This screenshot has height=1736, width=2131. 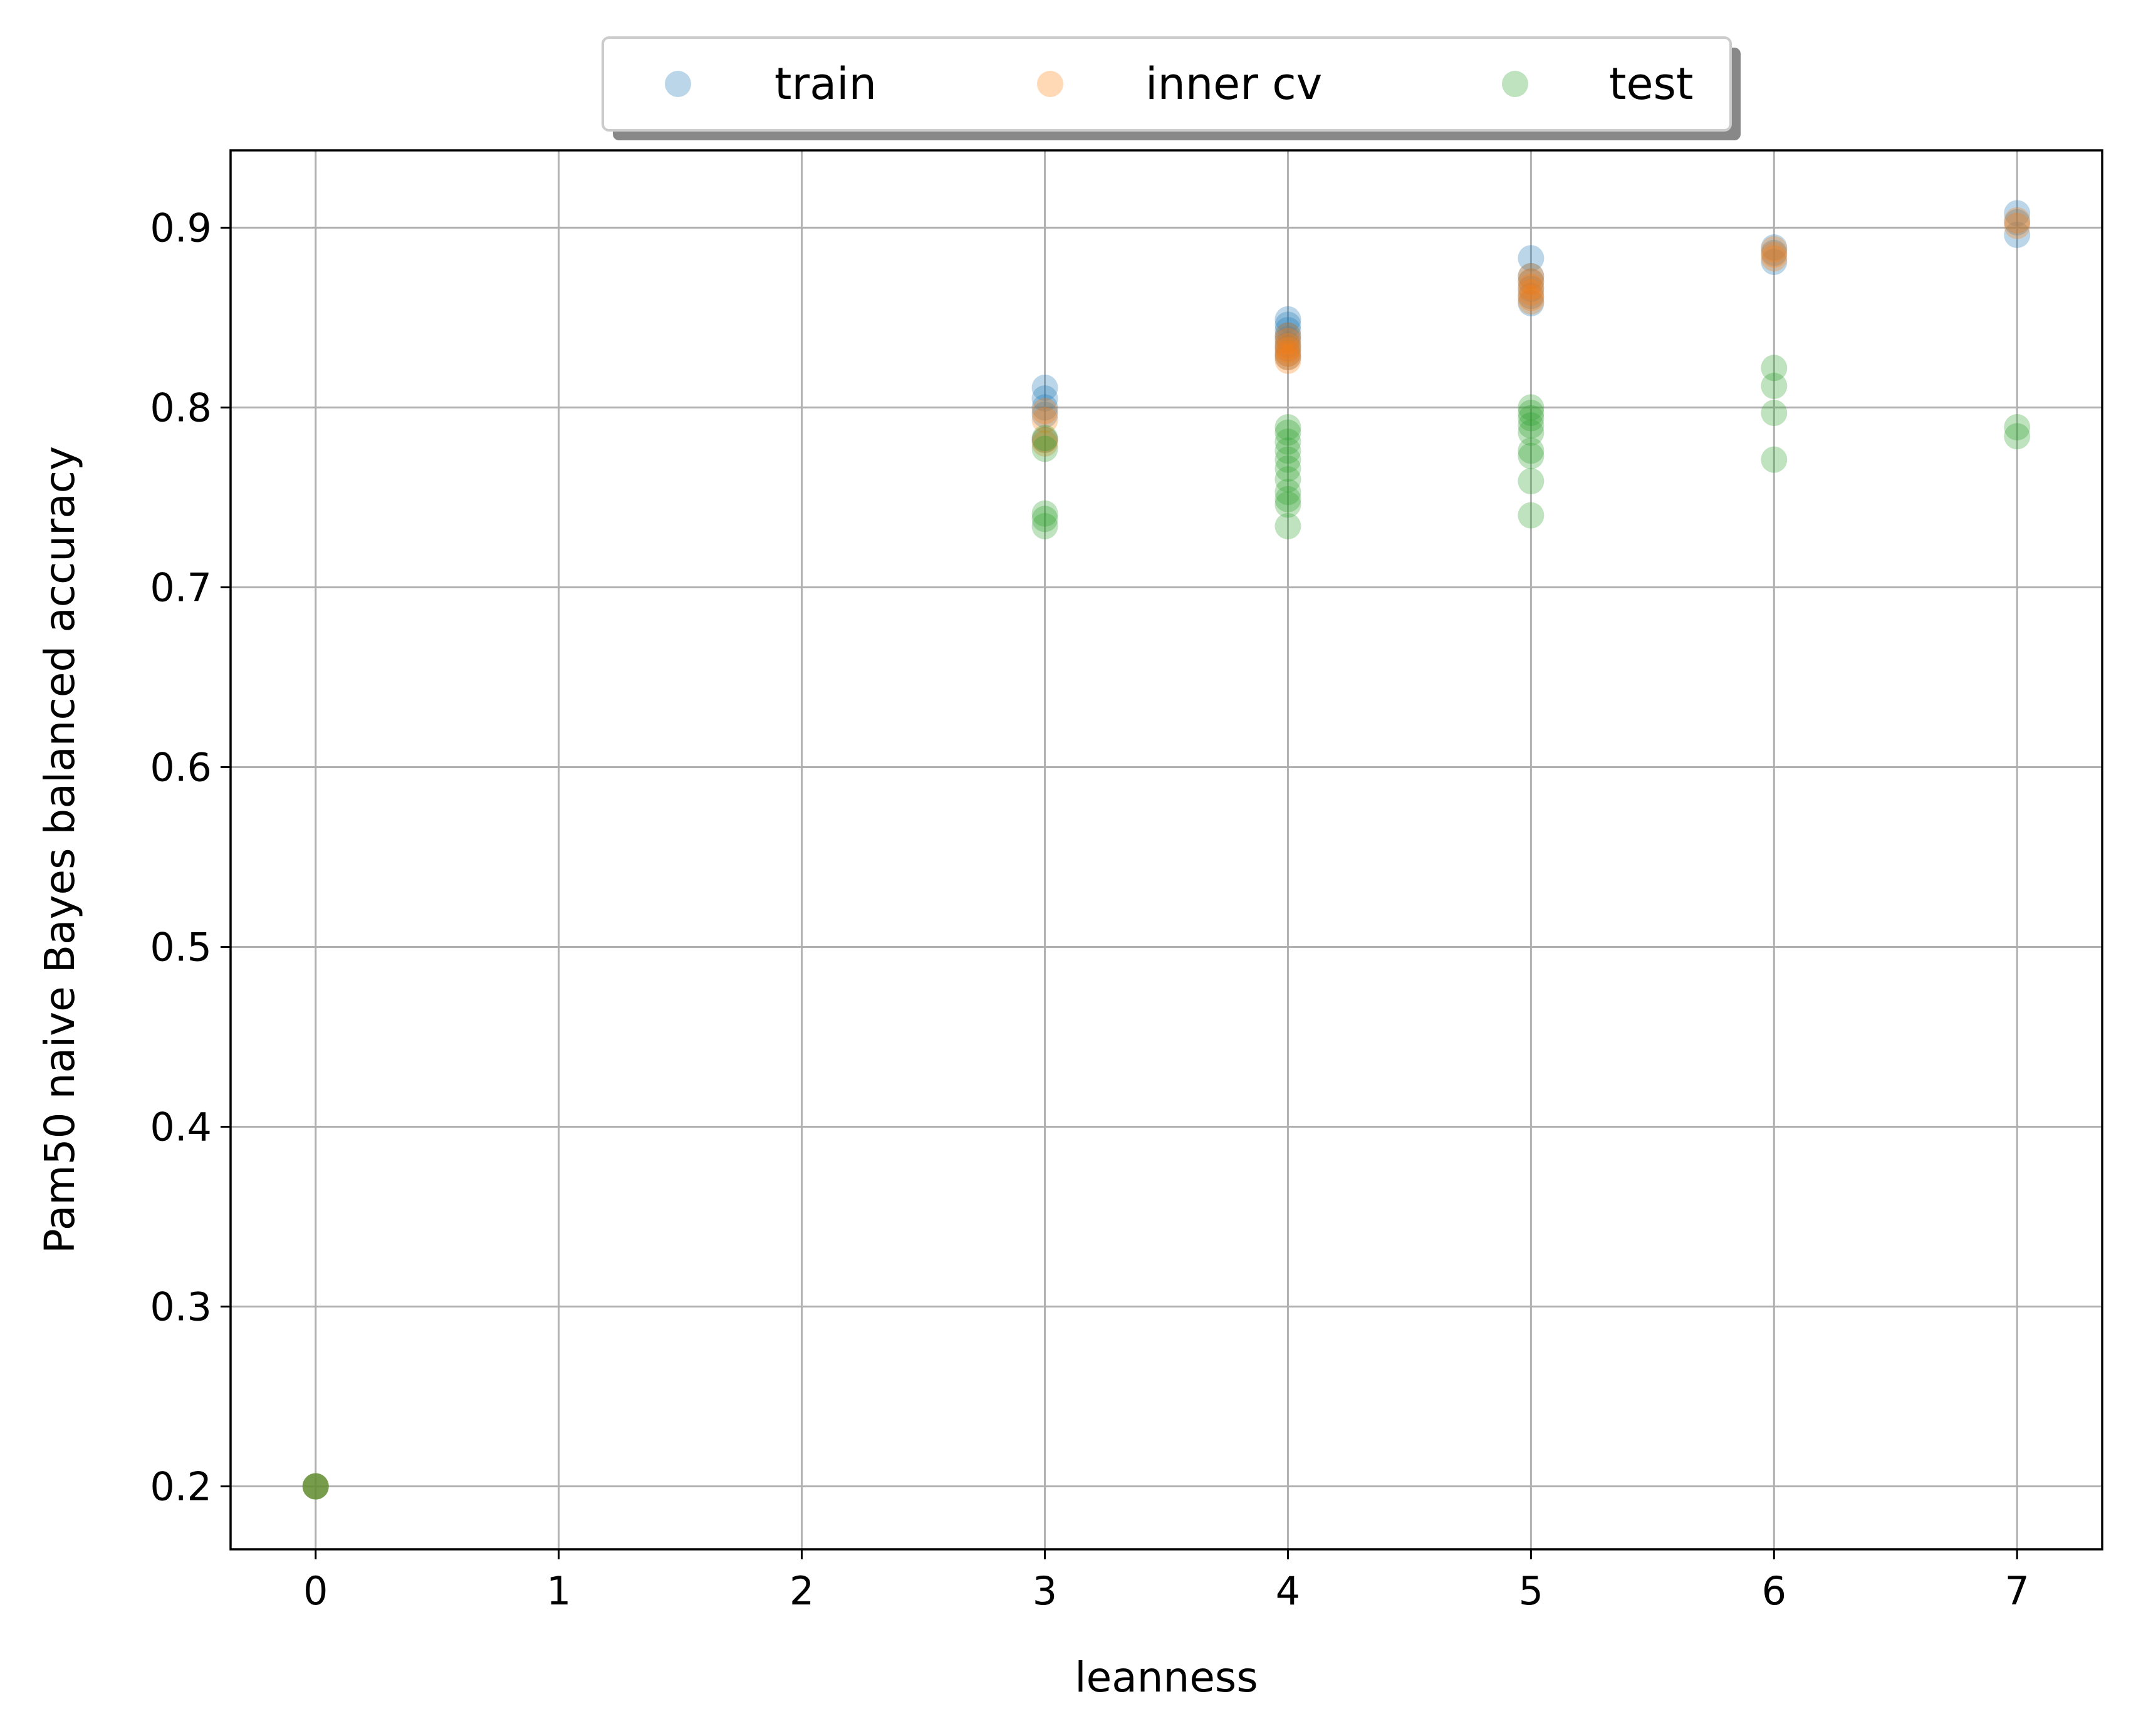 I want to click on y-tick-label: 0.8, so click(x=181, y=407).